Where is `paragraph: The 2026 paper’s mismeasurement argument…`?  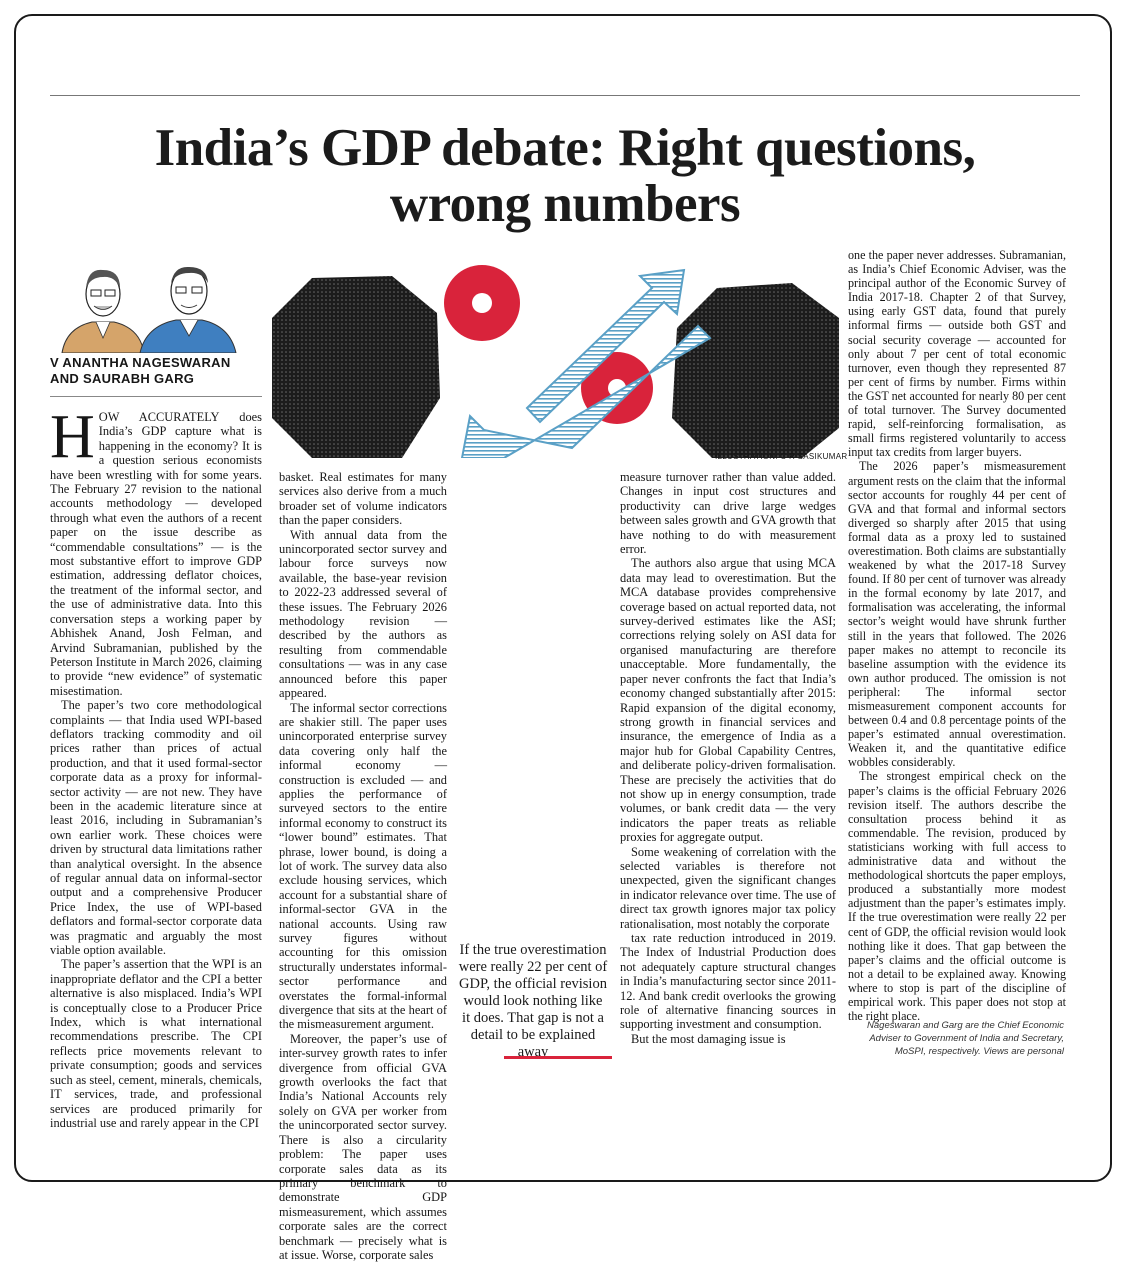 paragraph: The 2026 paper’s mismeasurement argument… is located at coordinates (957, 614).